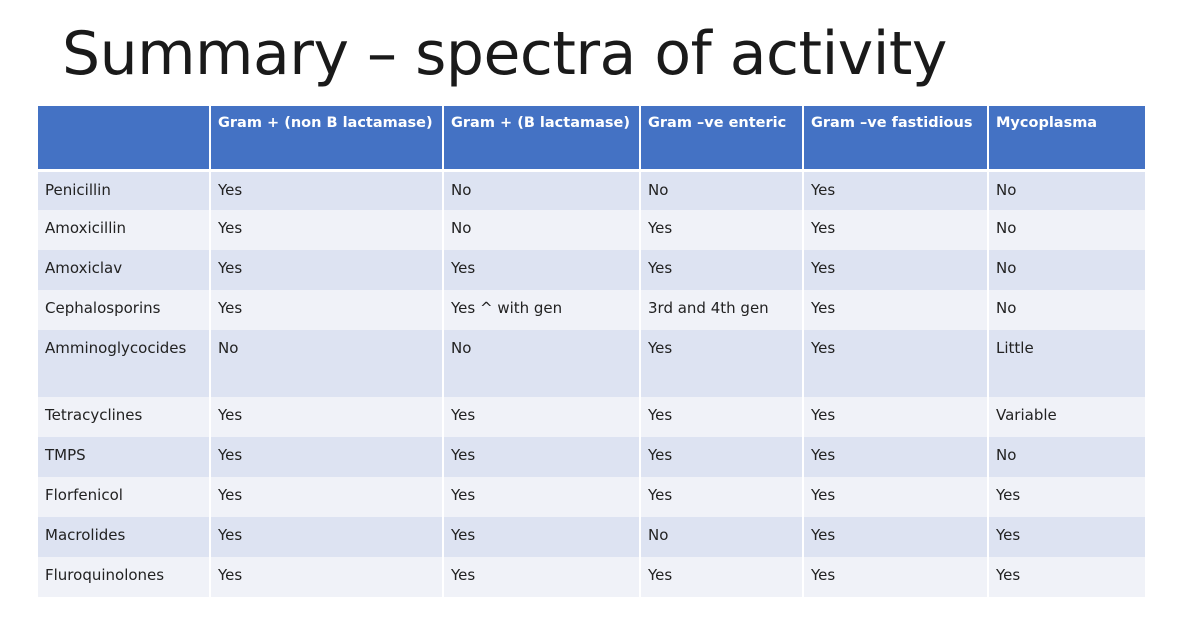 Image resolution: width=1182 pixels, height=642 pixels. Describe the element at coordinates (124, 537) in the screenshot. I see `drug-name: Macrolides` at that location.